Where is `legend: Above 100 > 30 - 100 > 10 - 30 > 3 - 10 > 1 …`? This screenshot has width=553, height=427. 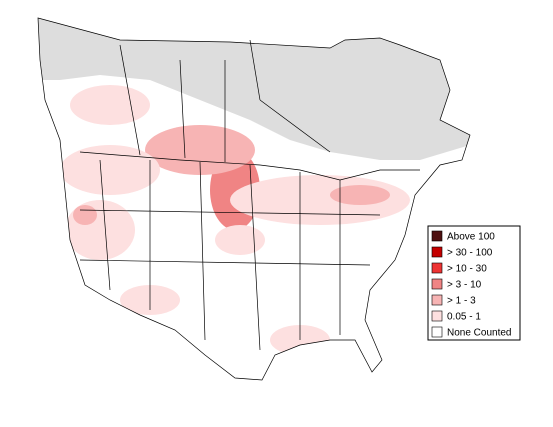
legend: Above 100 > 30 - 100 > 10 - 30 > 3 - 10 > 1 … is located at coordinates (471, 284).